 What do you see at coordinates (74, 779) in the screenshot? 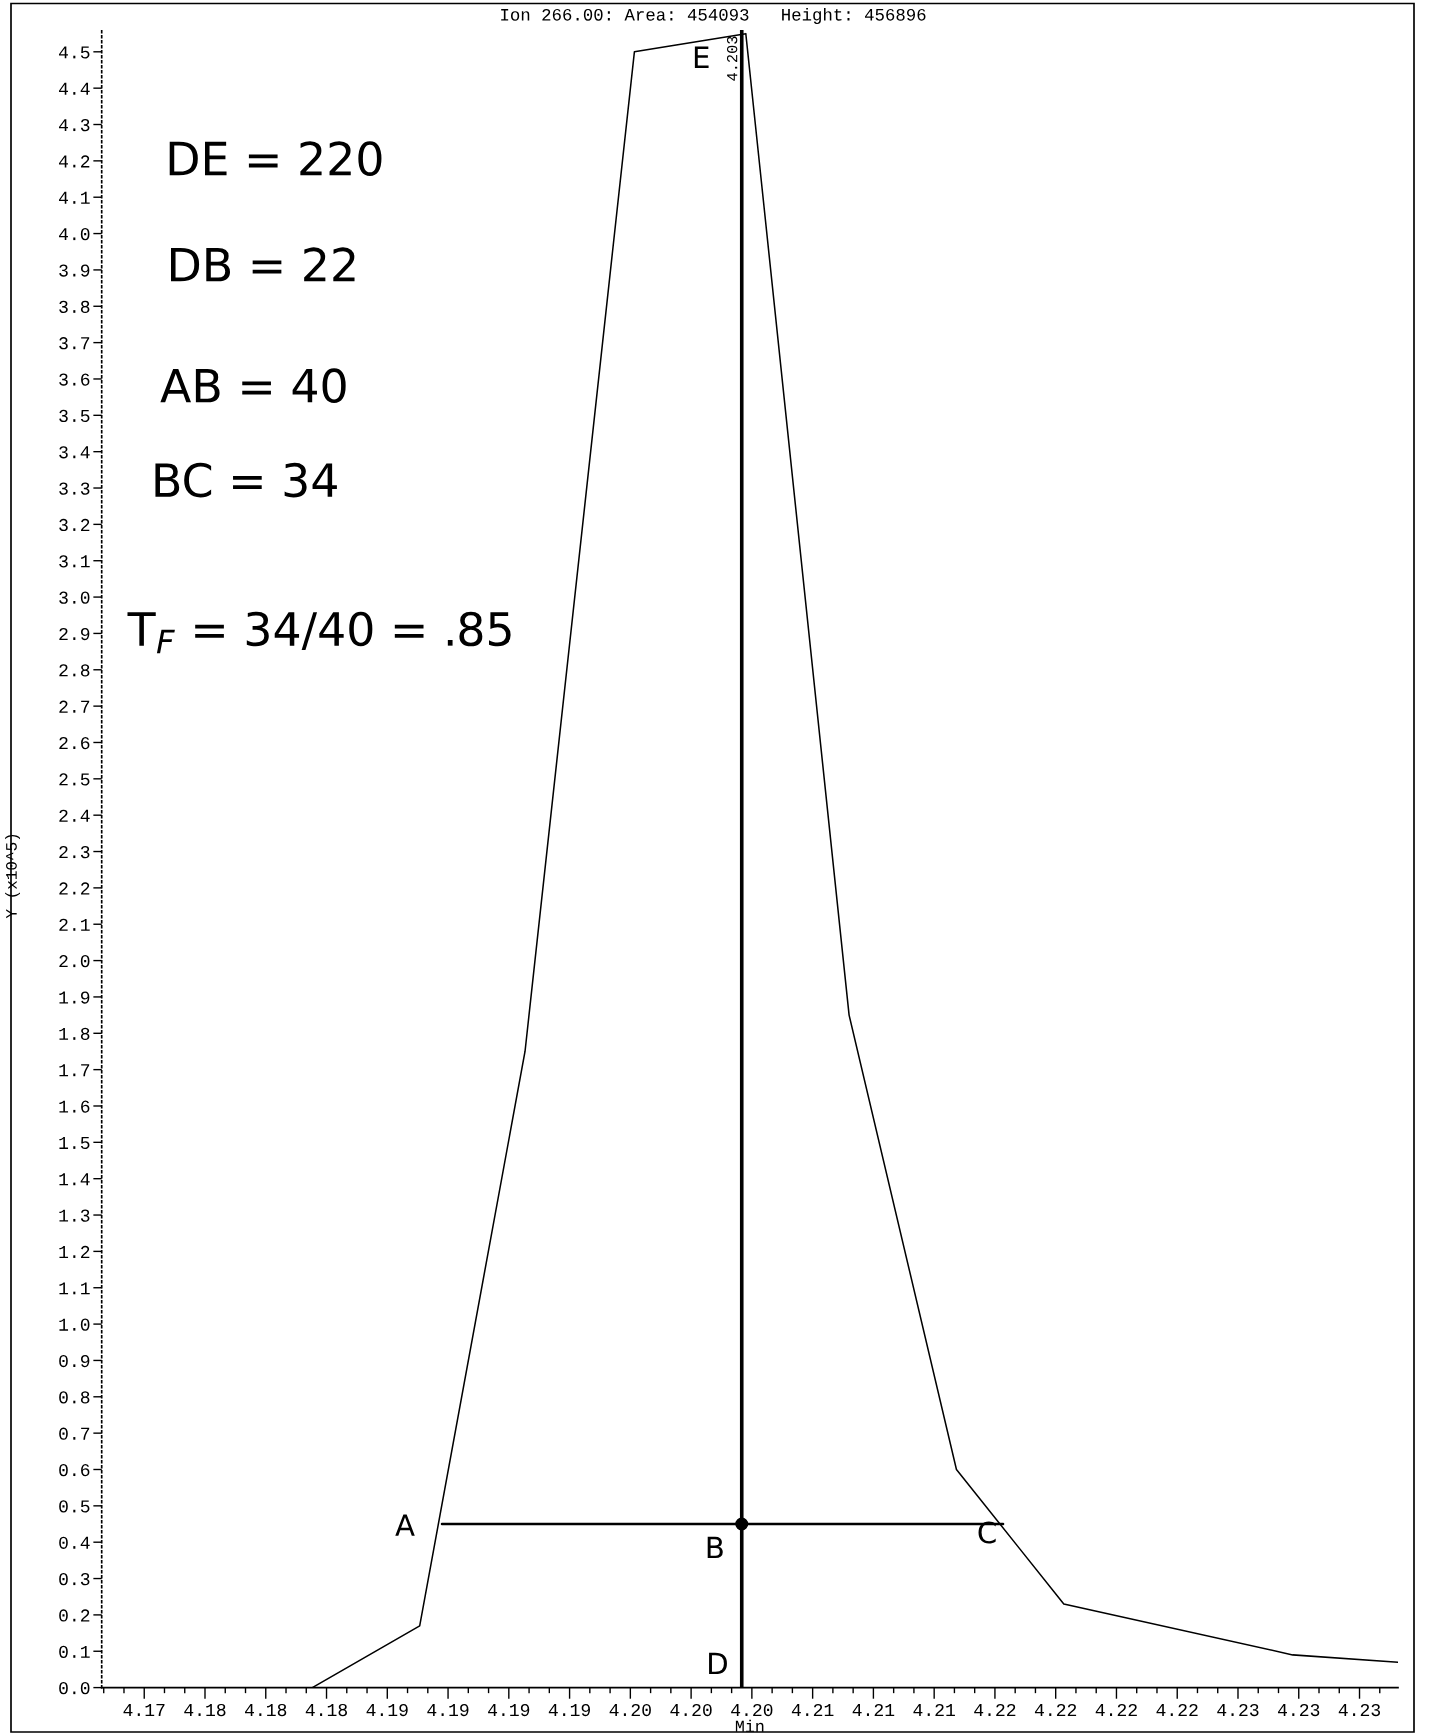
I see `y-tick-label: 2.5` at bounding box center [74, 779].